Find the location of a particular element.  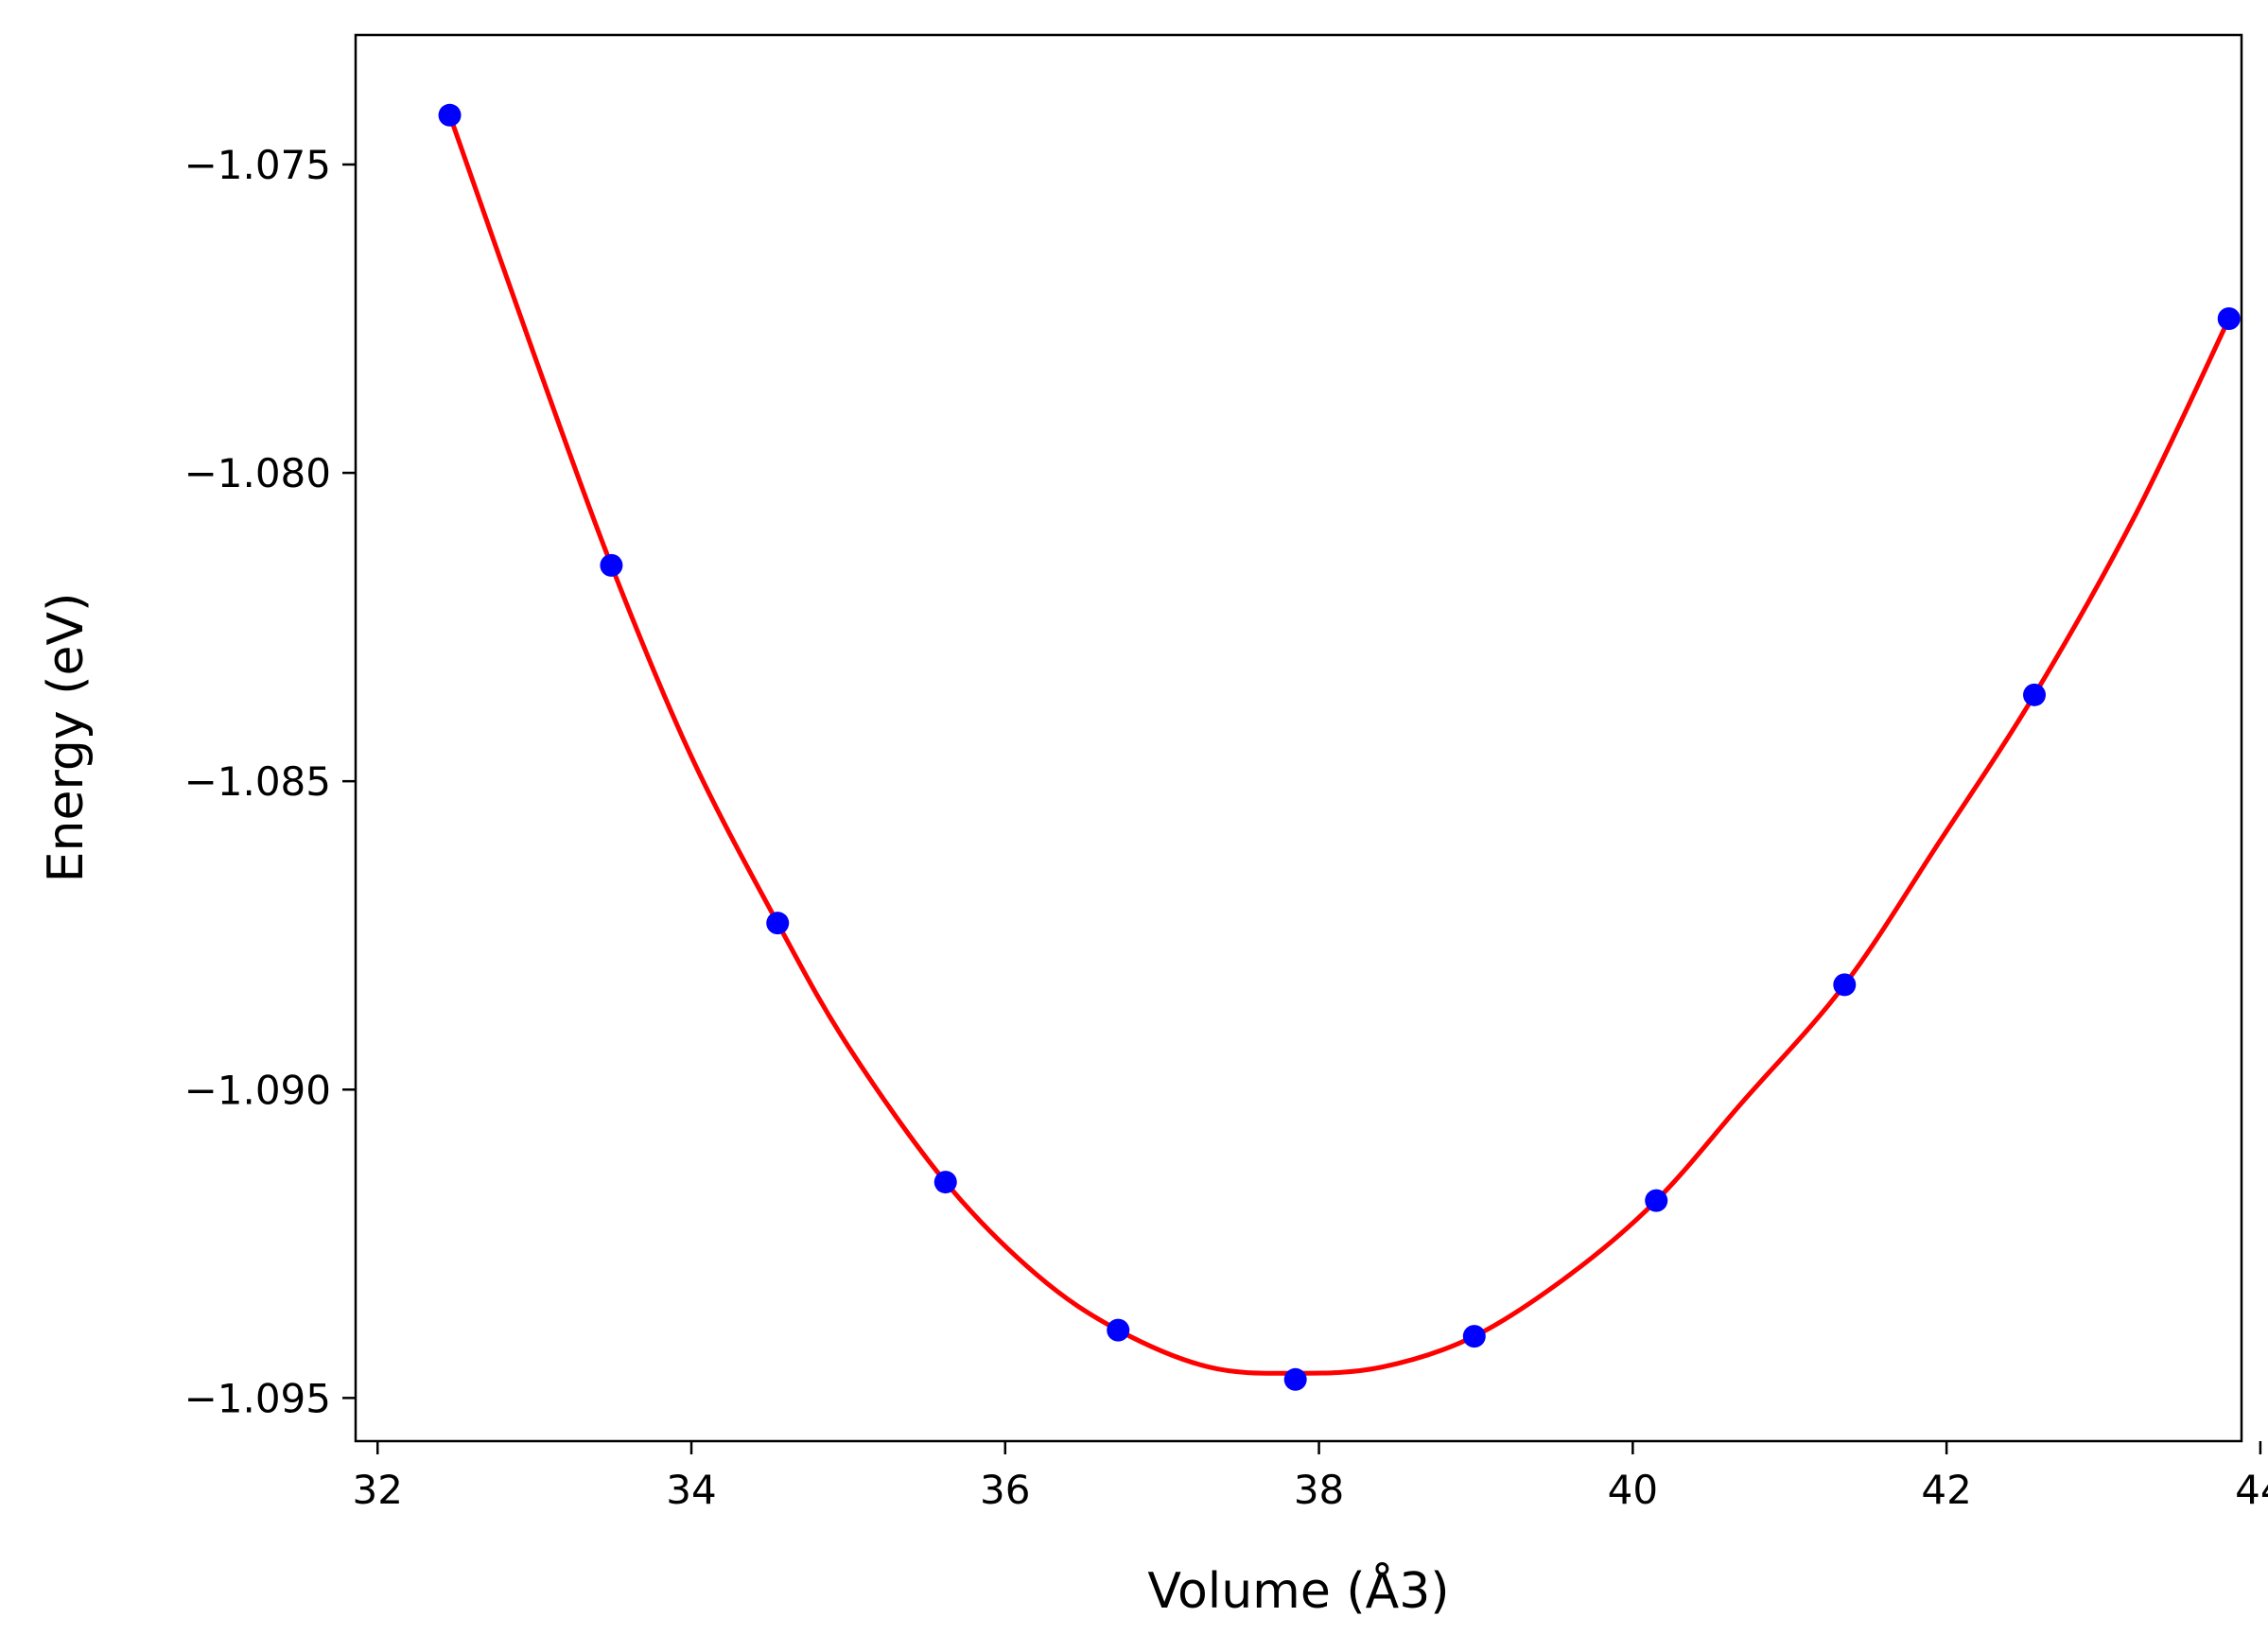

x-axis: 32 34 36 38 40 42 44 is located at coordinates (1310, 1477).